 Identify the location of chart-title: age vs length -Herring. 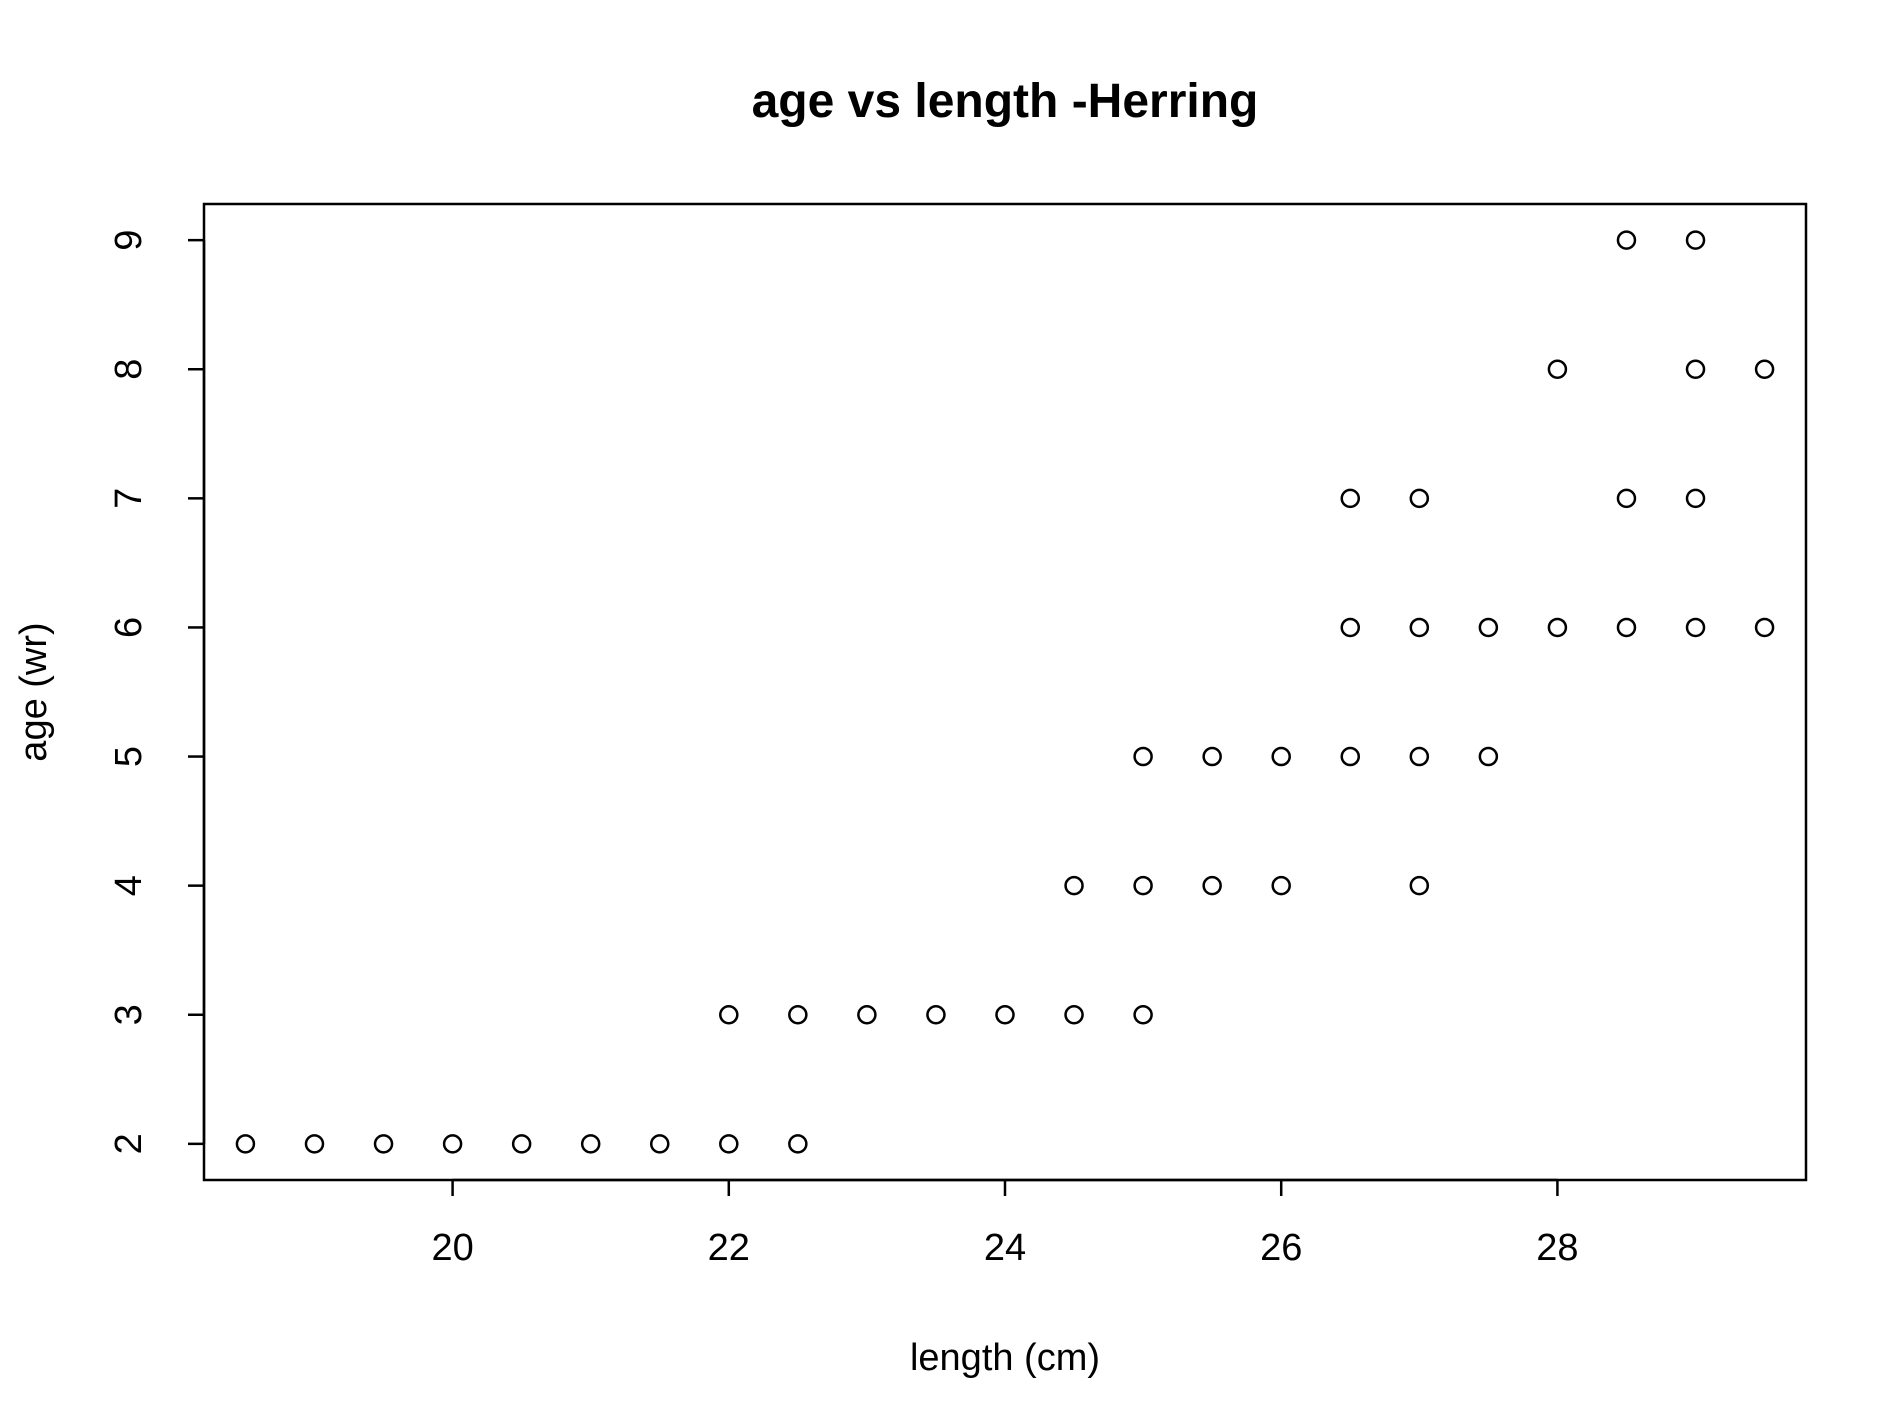
(1005, 101).